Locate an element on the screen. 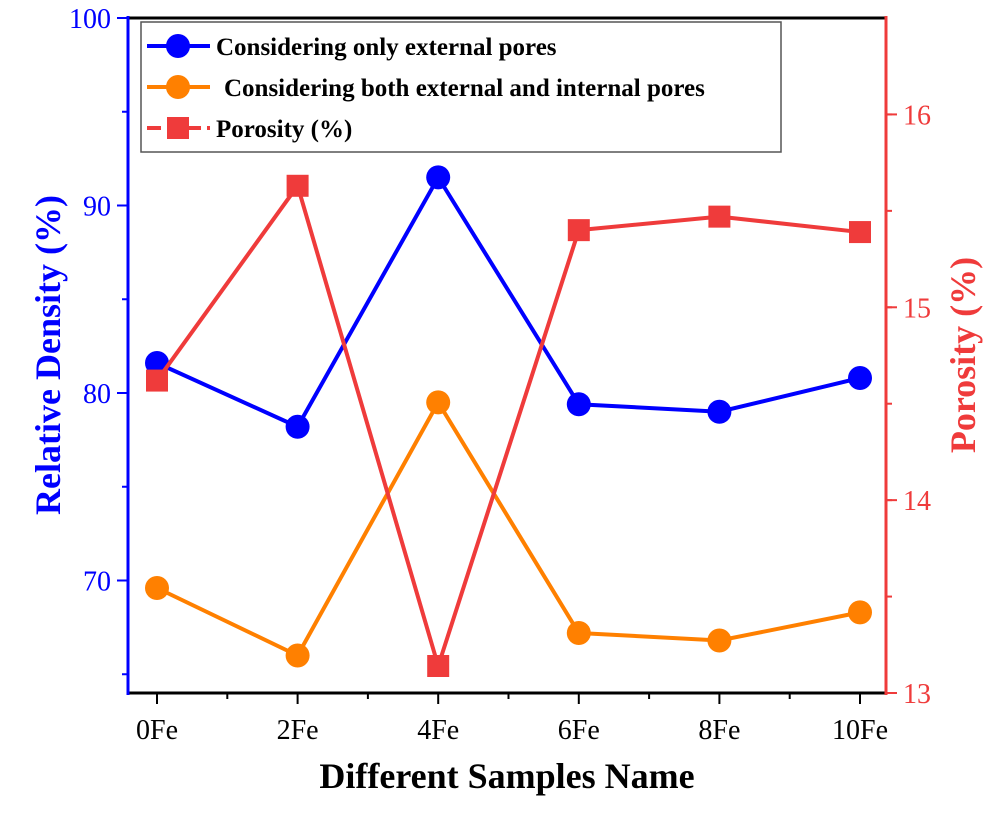 This screenshot has width=998, height=815. y2-tick-label: 14 is located at coordinates (917, 501).